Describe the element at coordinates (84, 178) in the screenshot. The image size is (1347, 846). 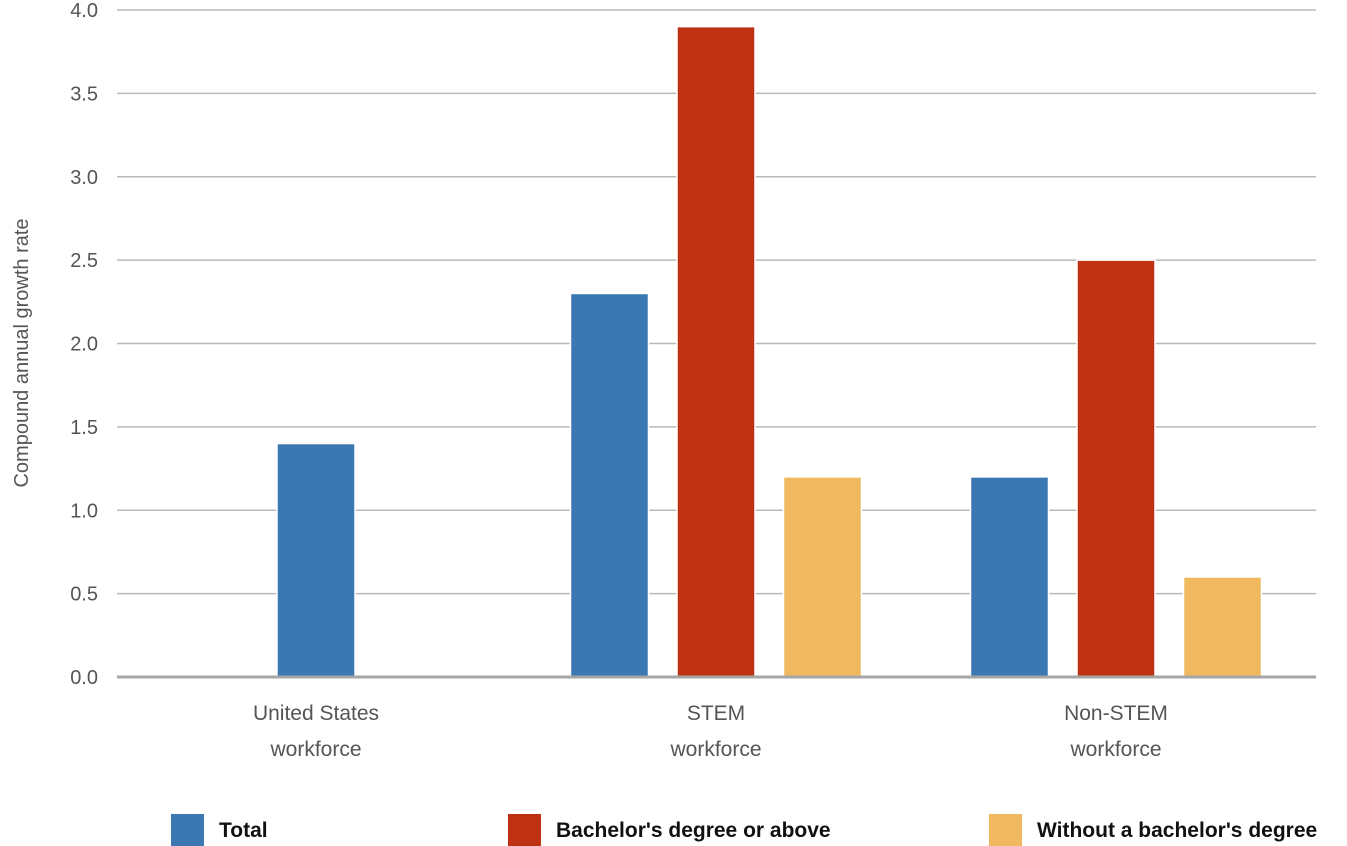
I see `y-tick-label: 3.0` at that location.